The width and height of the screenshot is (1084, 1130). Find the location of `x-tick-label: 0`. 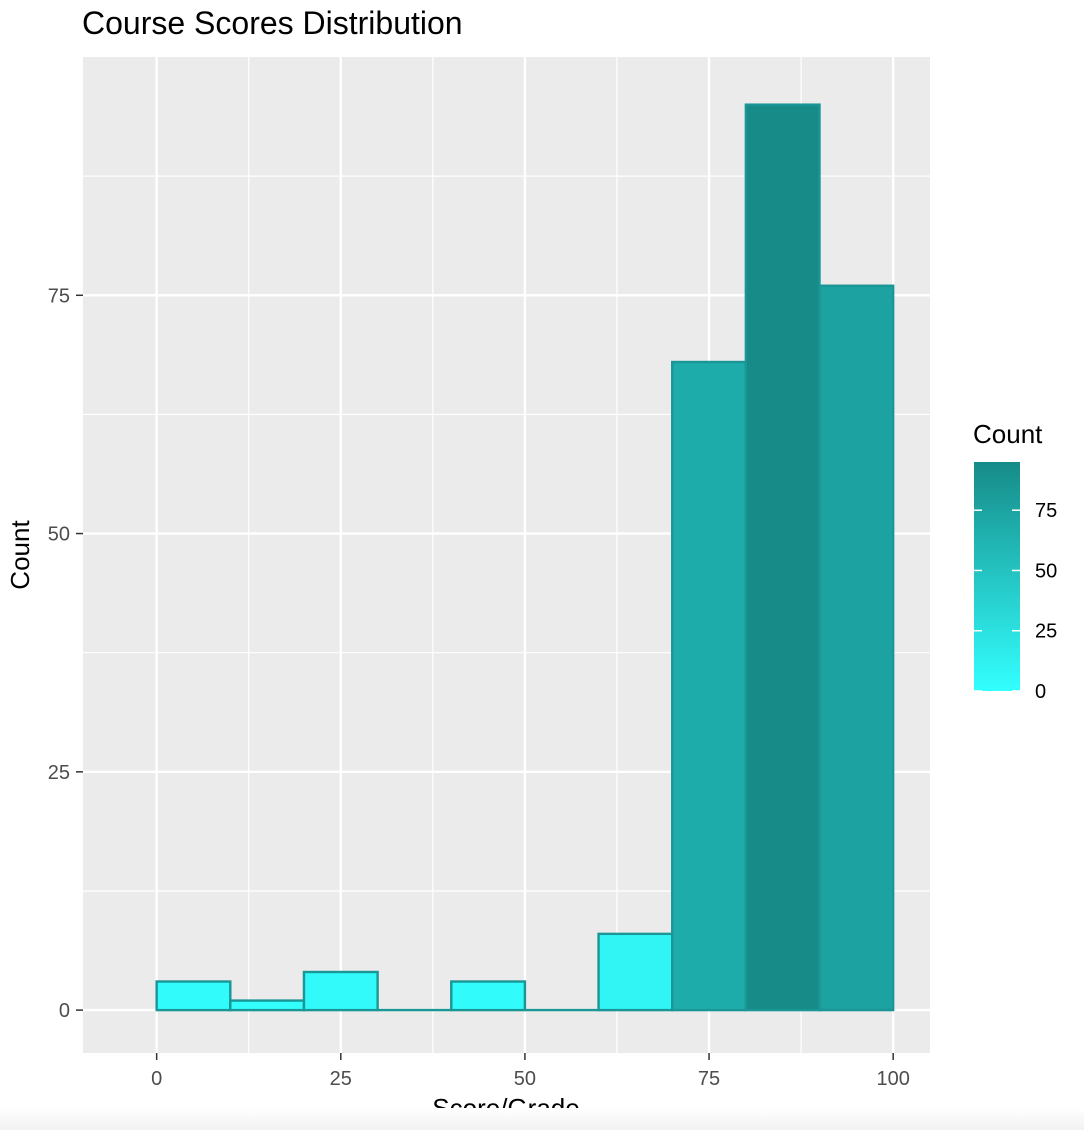

x-tick-label: 0 is located at coordinates (156, 1079).